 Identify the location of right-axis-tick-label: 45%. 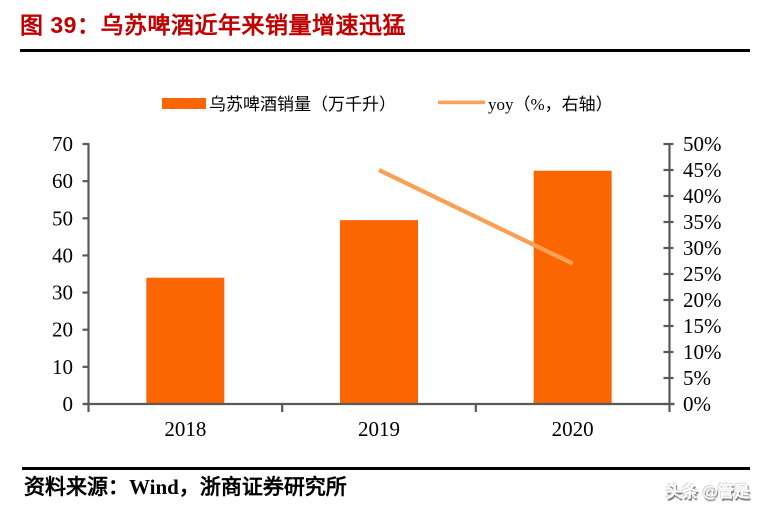
(702, 170).